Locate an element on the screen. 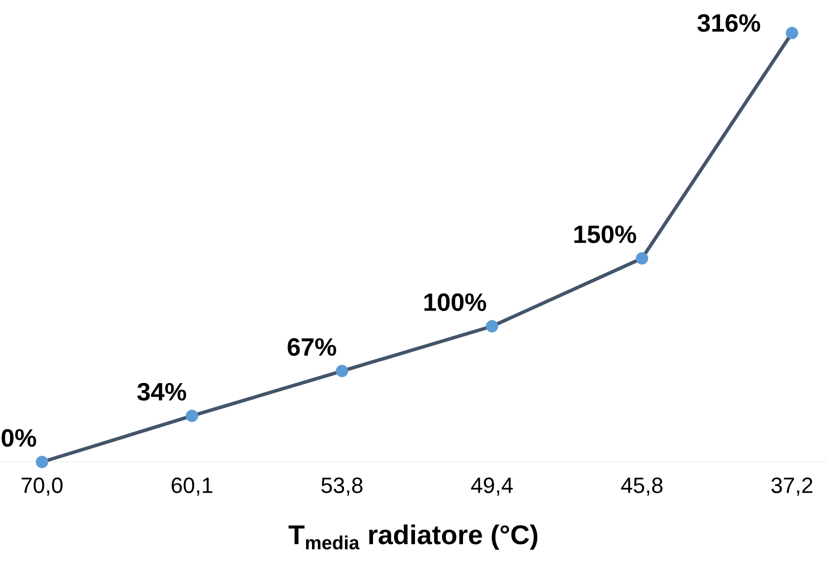  data-label: 0% is located at coordinates (19, 438).